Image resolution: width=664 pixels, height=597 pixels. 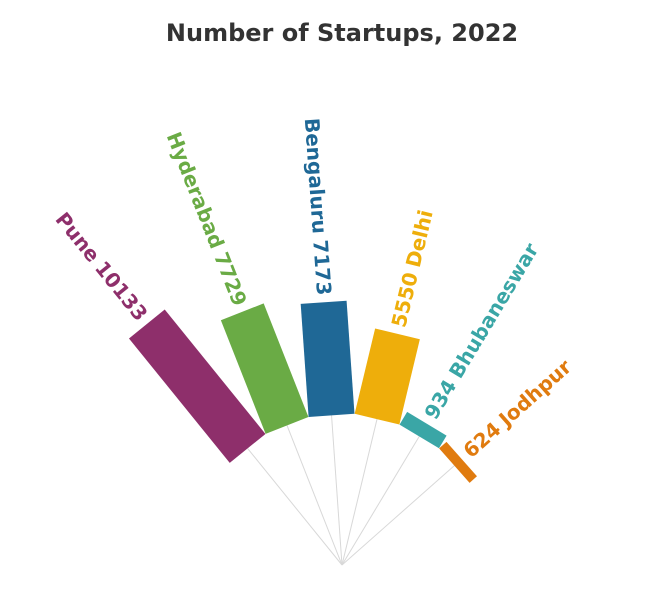 I want to click on chart-title: Number of Startups, 2022, so click(x=342, y=33).